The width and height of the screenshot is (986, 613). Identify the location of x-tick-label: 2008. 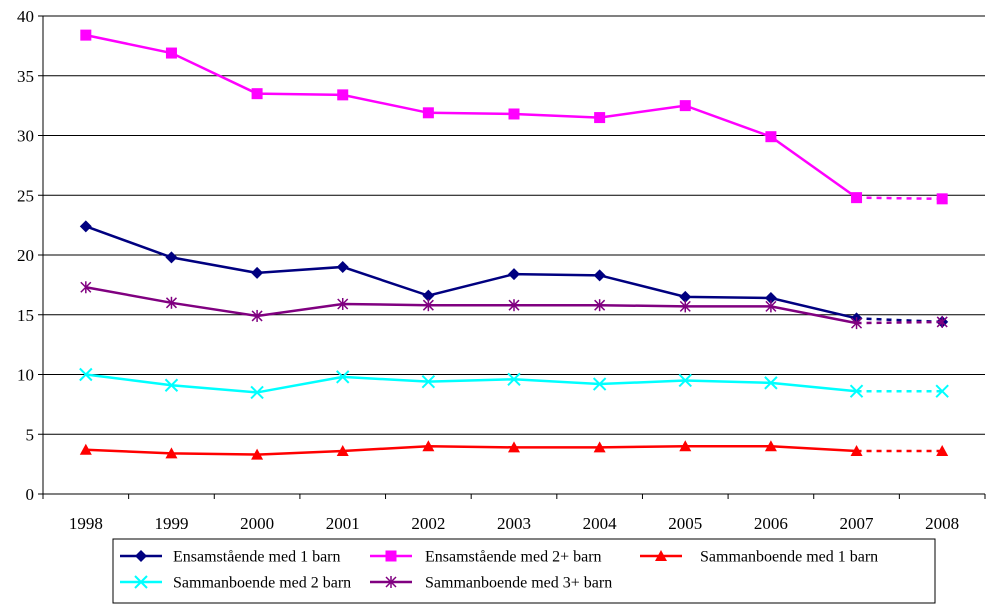
(942, 523).